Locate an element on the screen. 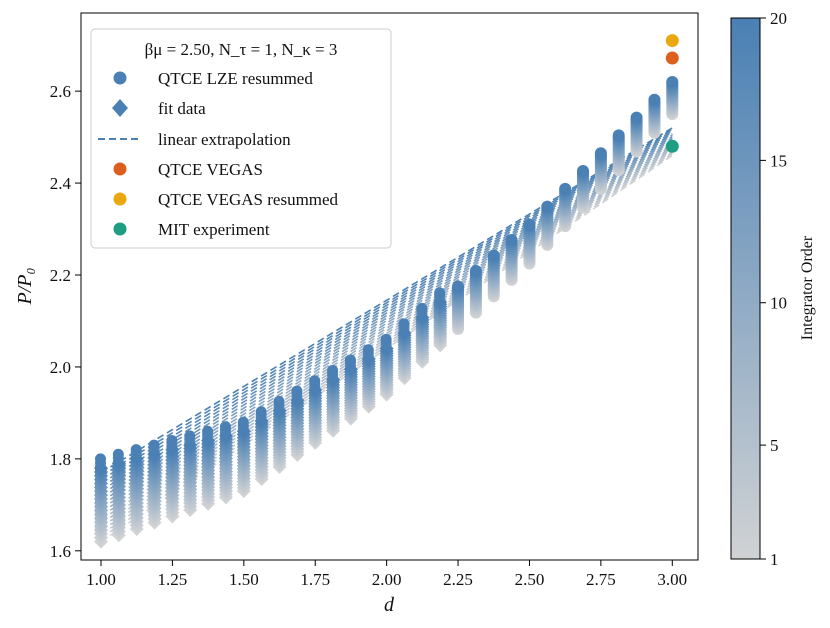 The height and width of the screenshot is (628, 830). svg-text: P/P₀ is located at coordinates (25, 286).